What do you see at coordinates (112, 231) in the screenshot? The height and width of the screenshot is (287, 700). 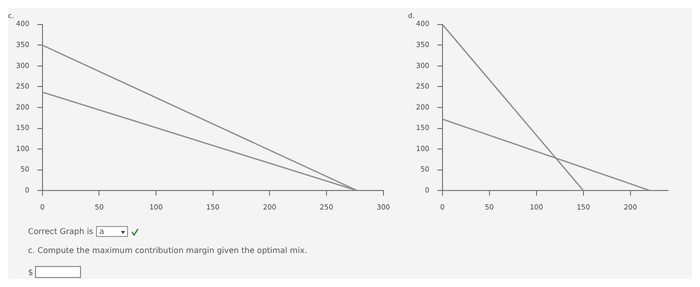 I see `dropdown: a` at bounding box center [112, 231].